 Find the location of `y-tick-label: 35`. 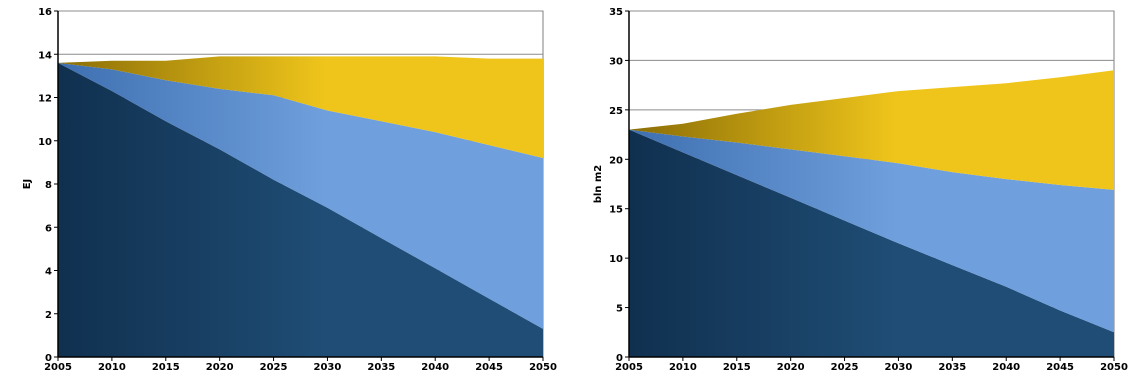

y-tick-label: 35 is located at coordinates (616, 12).